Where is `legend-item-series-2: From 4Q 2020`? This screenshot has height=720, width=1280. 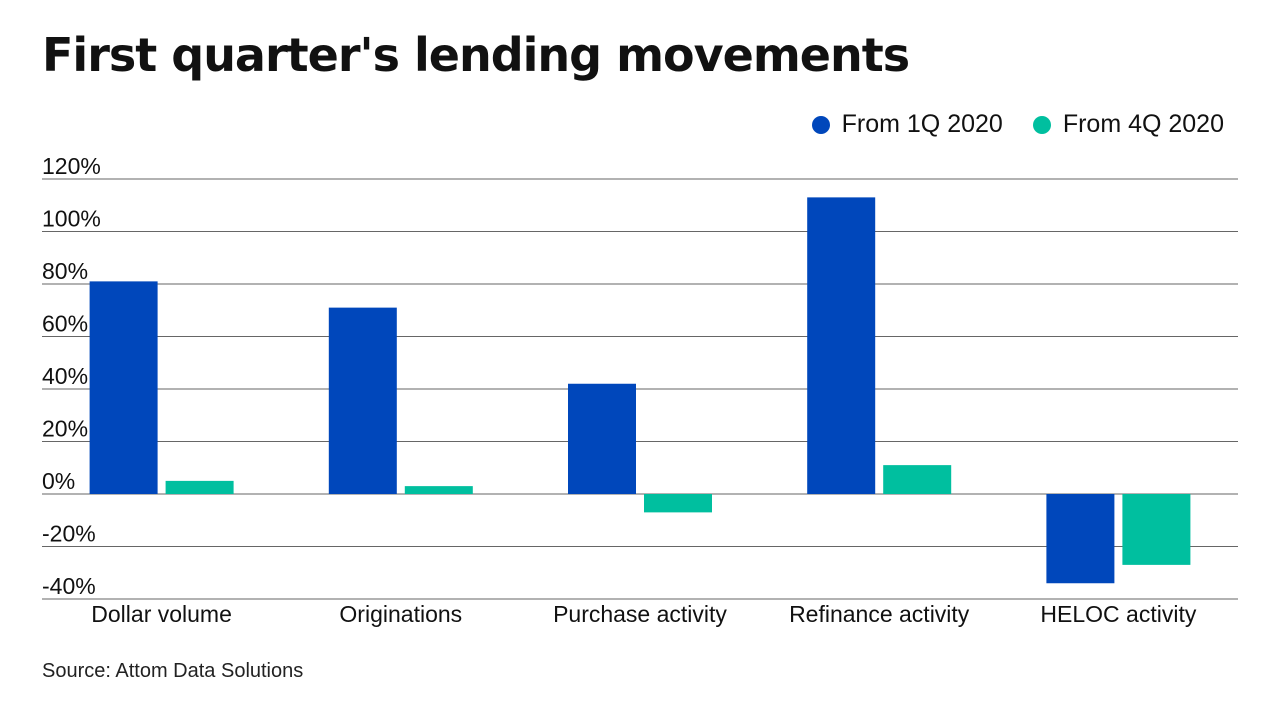
legend-item-series-2: From 4Q 2020 is located at coordinates (1128, 124).